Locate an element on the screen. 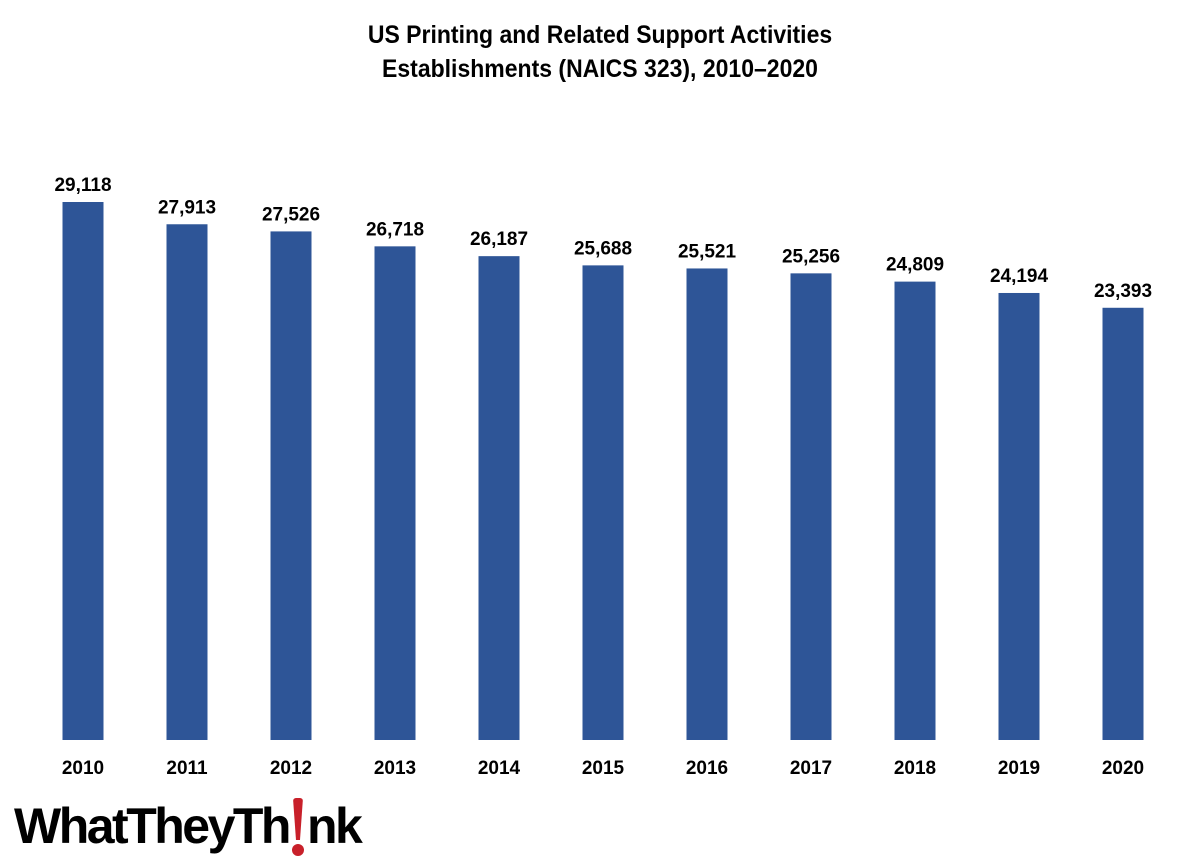 The width and height of the screenshot is (1200, 868). bar-2016 is located at coordinates (707, 504).